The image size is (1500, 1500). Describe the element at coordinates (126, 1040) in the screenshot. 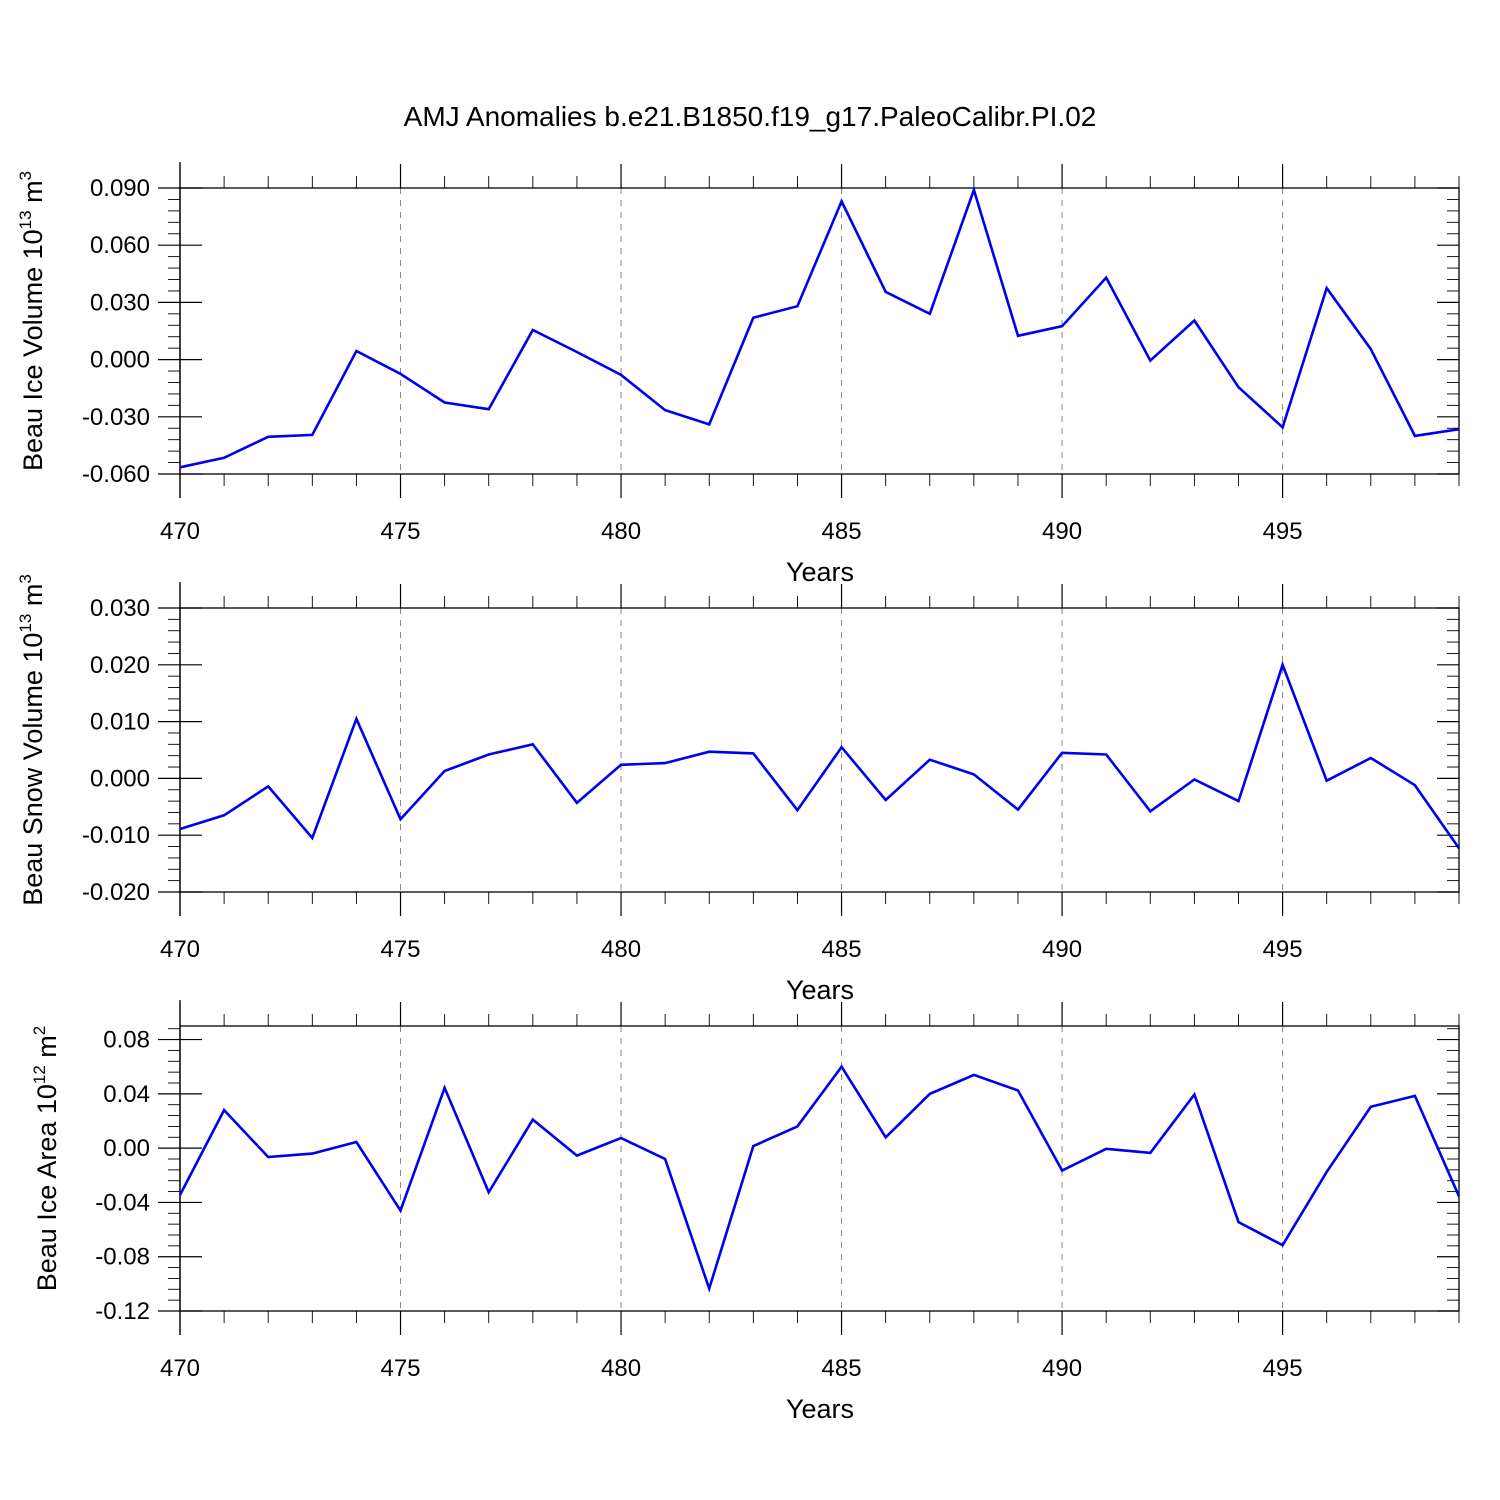

I see `y-tick-label: 0.08` at that location.